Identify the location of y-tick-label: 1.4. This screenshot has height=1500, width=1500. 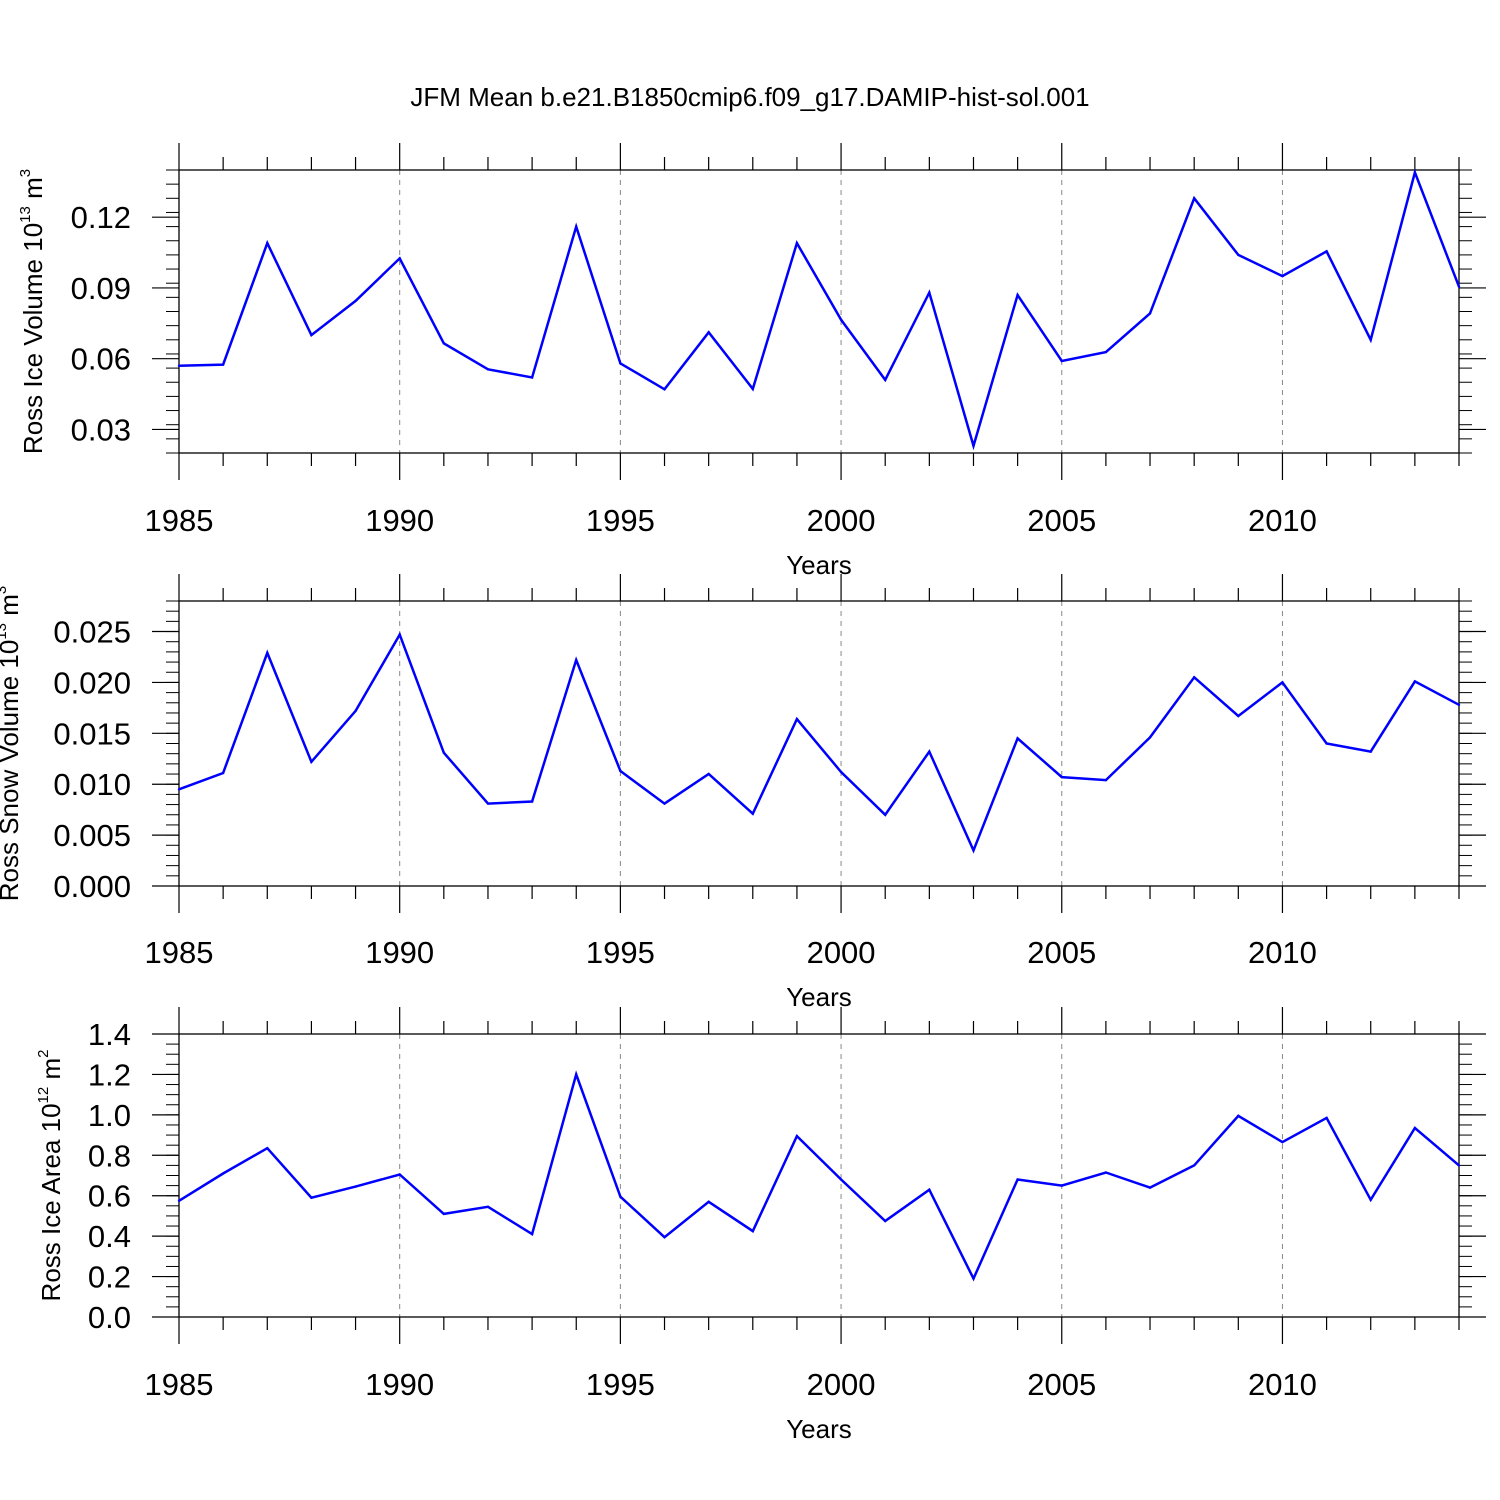
(109, 1034).